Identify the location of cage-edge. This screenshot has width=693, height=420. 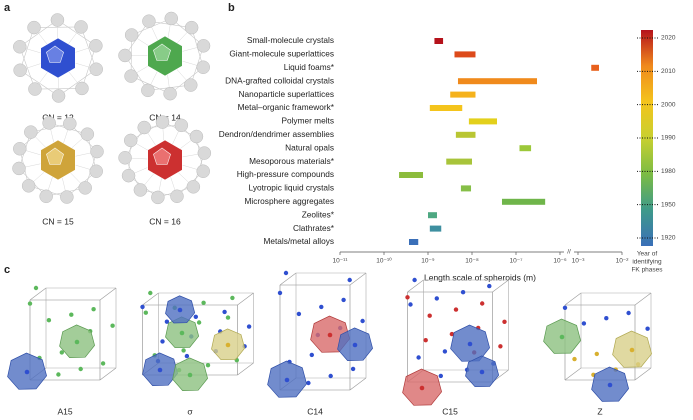
(89, 67).